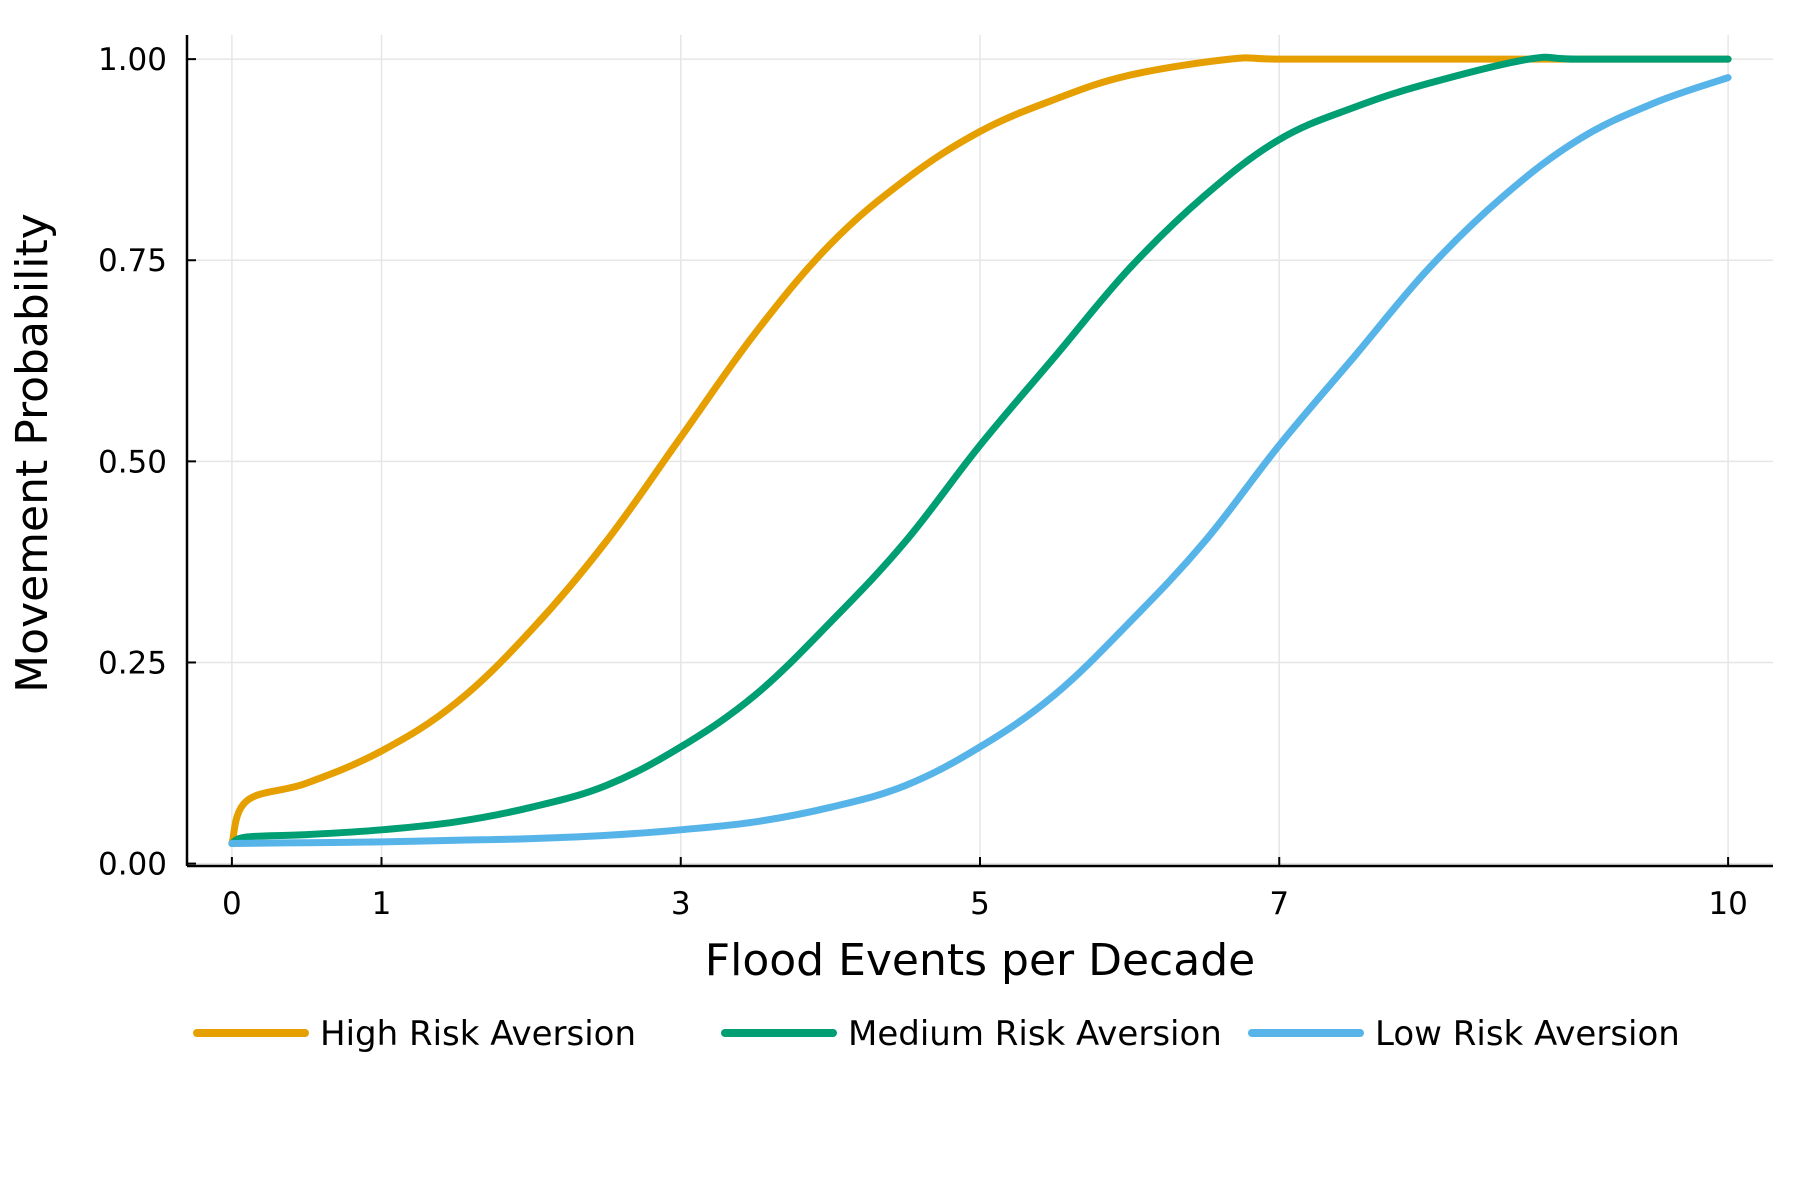 This screenshot has width=1800, height=1200. What do you see at coordinates (478, 1034) in the screenshot?
I see `legend-label: High Risk Aversion` at bounding box center [478, 1034].